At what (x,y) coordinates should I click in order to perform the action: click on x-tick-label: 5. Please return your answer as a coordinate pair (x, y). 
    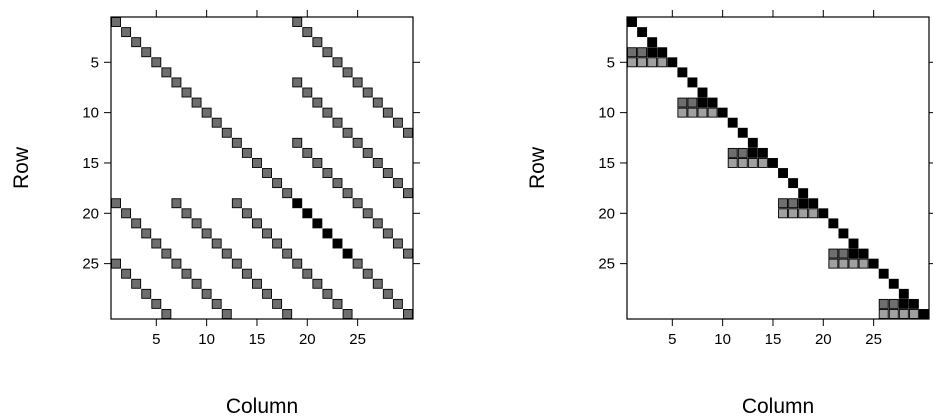
    Looking at the image, I should click on (156, 339).